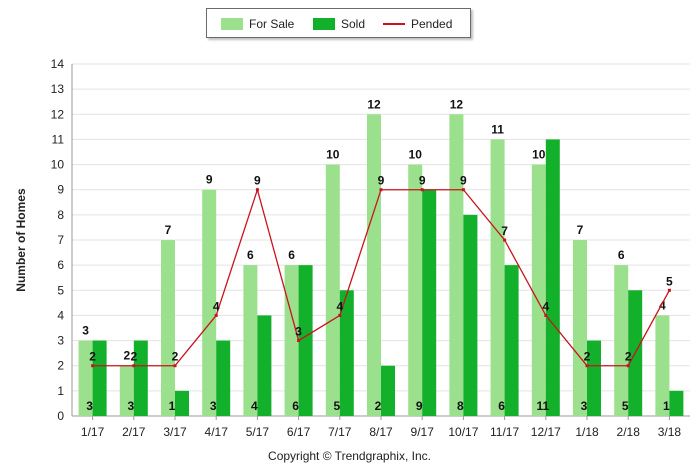  What do you see at coordinates (587, 432) in the screenshot?
I see `x-tick-label: 1/18` at bounding box center [587, 432].